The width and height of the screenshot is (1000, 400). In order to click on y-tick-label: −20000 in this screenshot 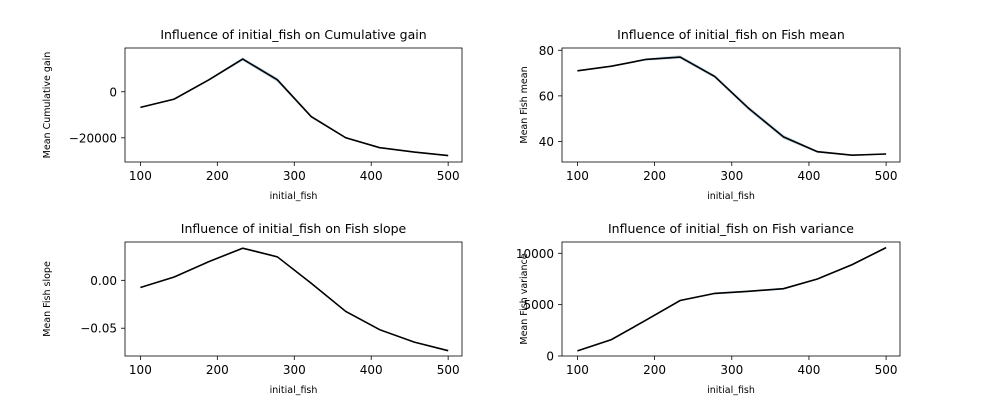, I will do `click(93, 138)`.